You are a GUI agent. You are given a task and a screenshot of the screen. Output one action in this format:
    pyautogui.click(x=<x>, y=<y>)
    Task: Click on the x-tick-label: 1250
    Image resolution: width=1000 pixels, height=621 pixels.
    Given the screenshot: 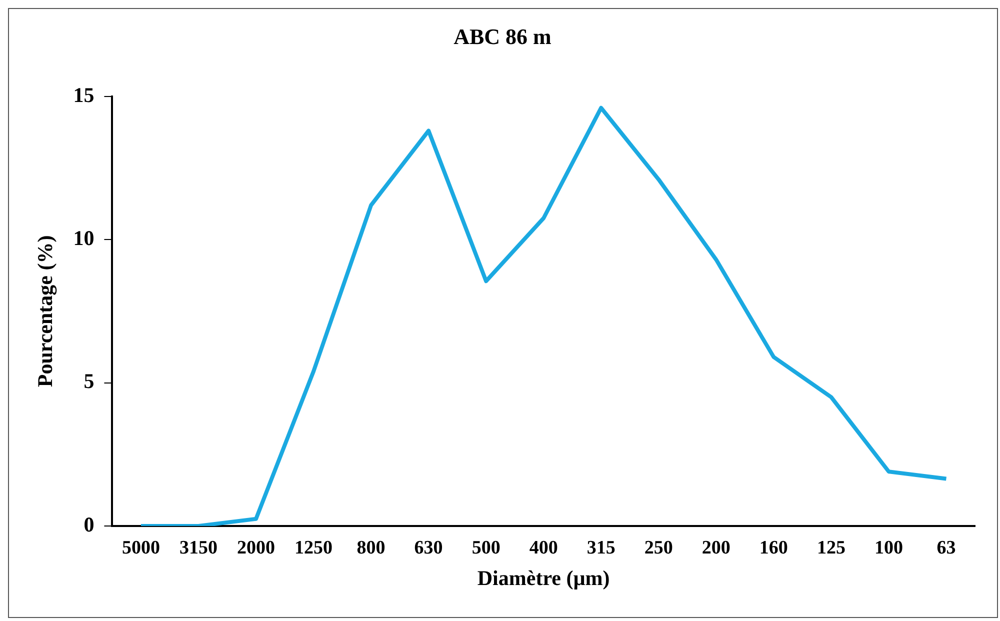 What is the action you would take?
    pyautogui.click(x=313, y=547)
    